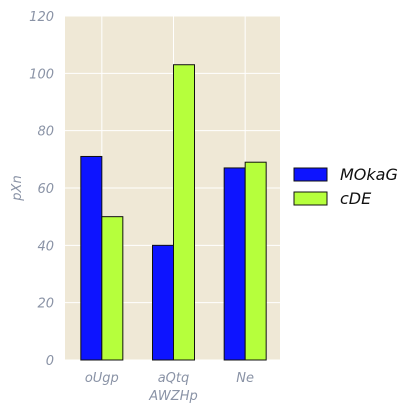 The width and height of the screenshot is (414, 414). Describe the element at coordinates (345, 186) in the screenshot. I see `legend: MOkaG cDE` at that location.